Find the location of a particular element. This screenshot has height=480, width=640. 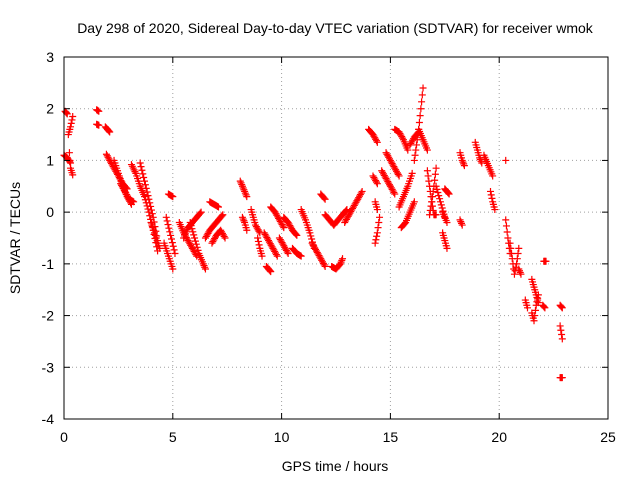

y-tick-label: 3 is located at coordinates (50, 57).